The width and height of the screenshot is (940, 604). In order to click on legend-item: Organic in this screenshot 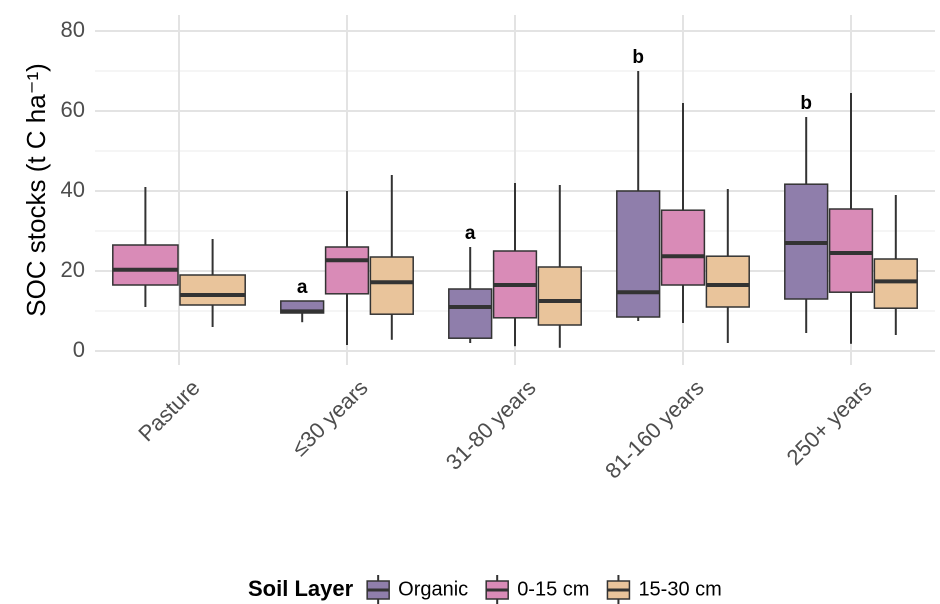, I will do `click(417, 589)`.